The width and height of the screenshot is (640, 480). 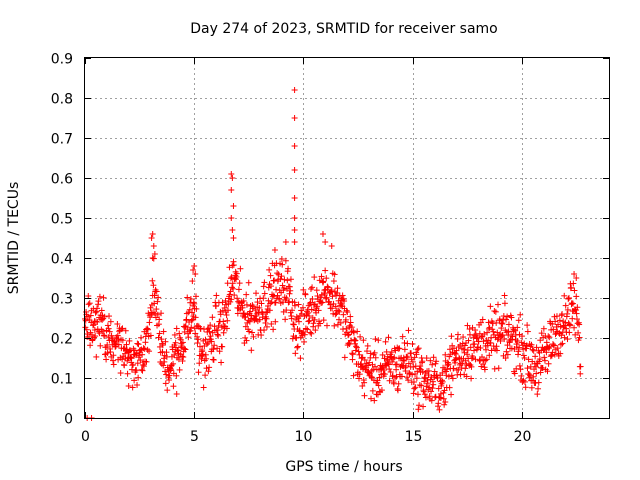 What do you see at coordinates (62, 100) in the screenshot?
I see `y-tick-label: 0.8` at bounding box center [62, 100].